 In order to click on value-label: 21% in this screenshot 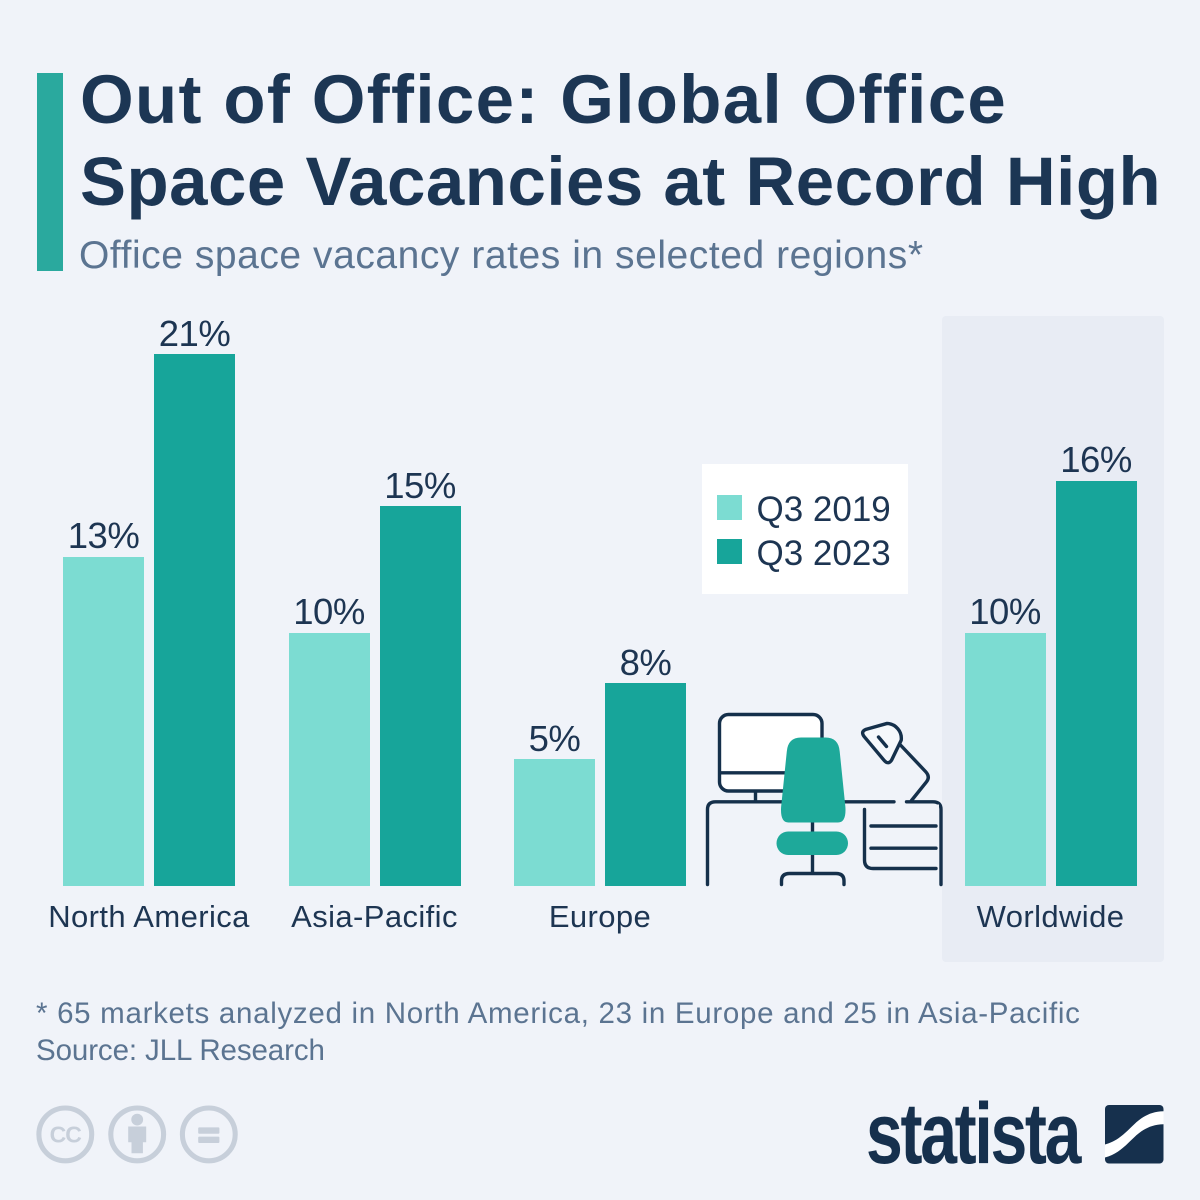, I will do `click(194, 333)`.